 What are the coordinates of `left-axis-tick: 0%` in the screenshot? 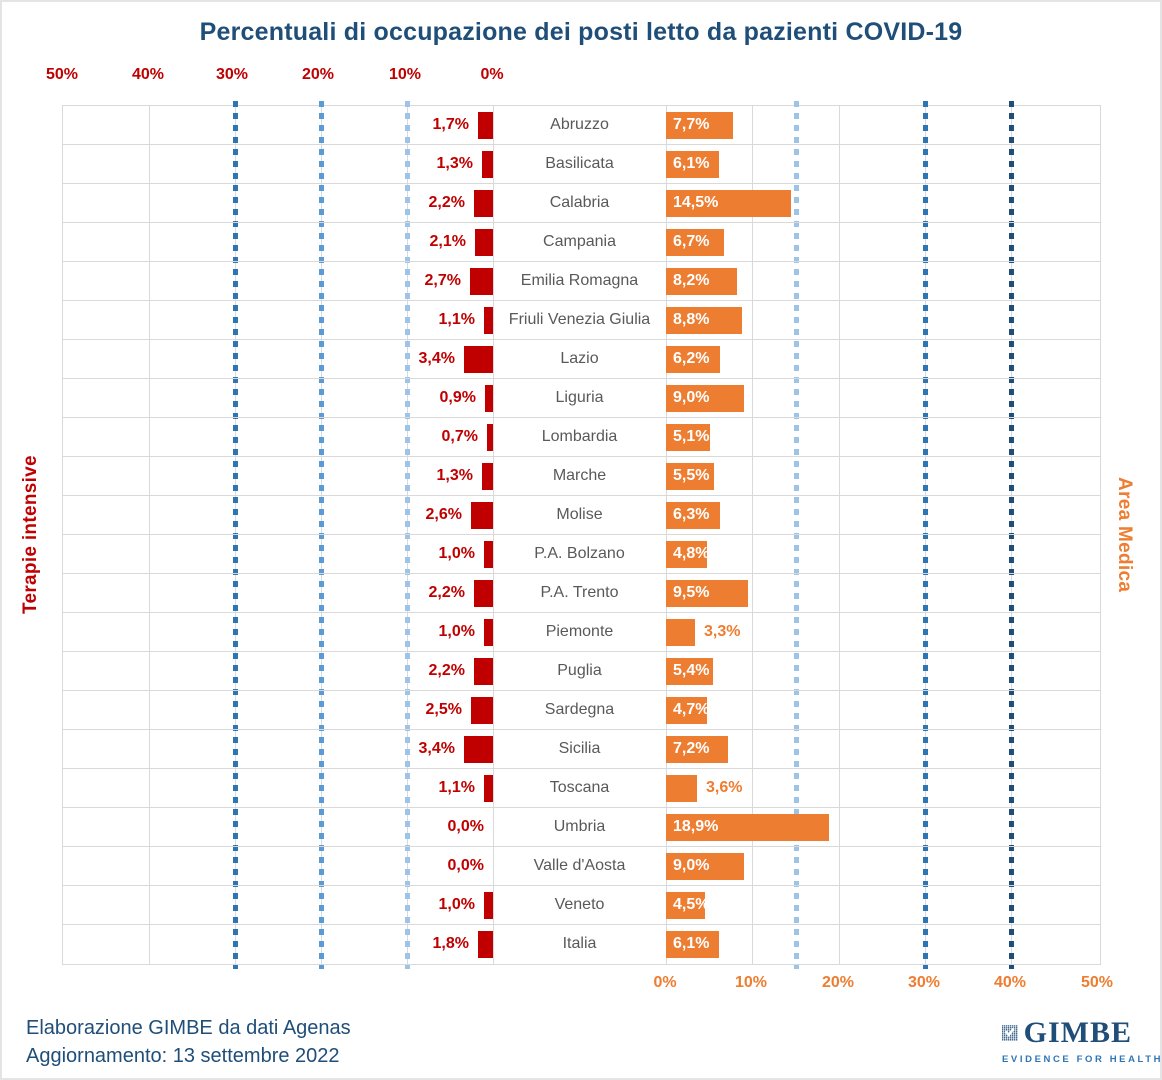 It's located at (492, 74).